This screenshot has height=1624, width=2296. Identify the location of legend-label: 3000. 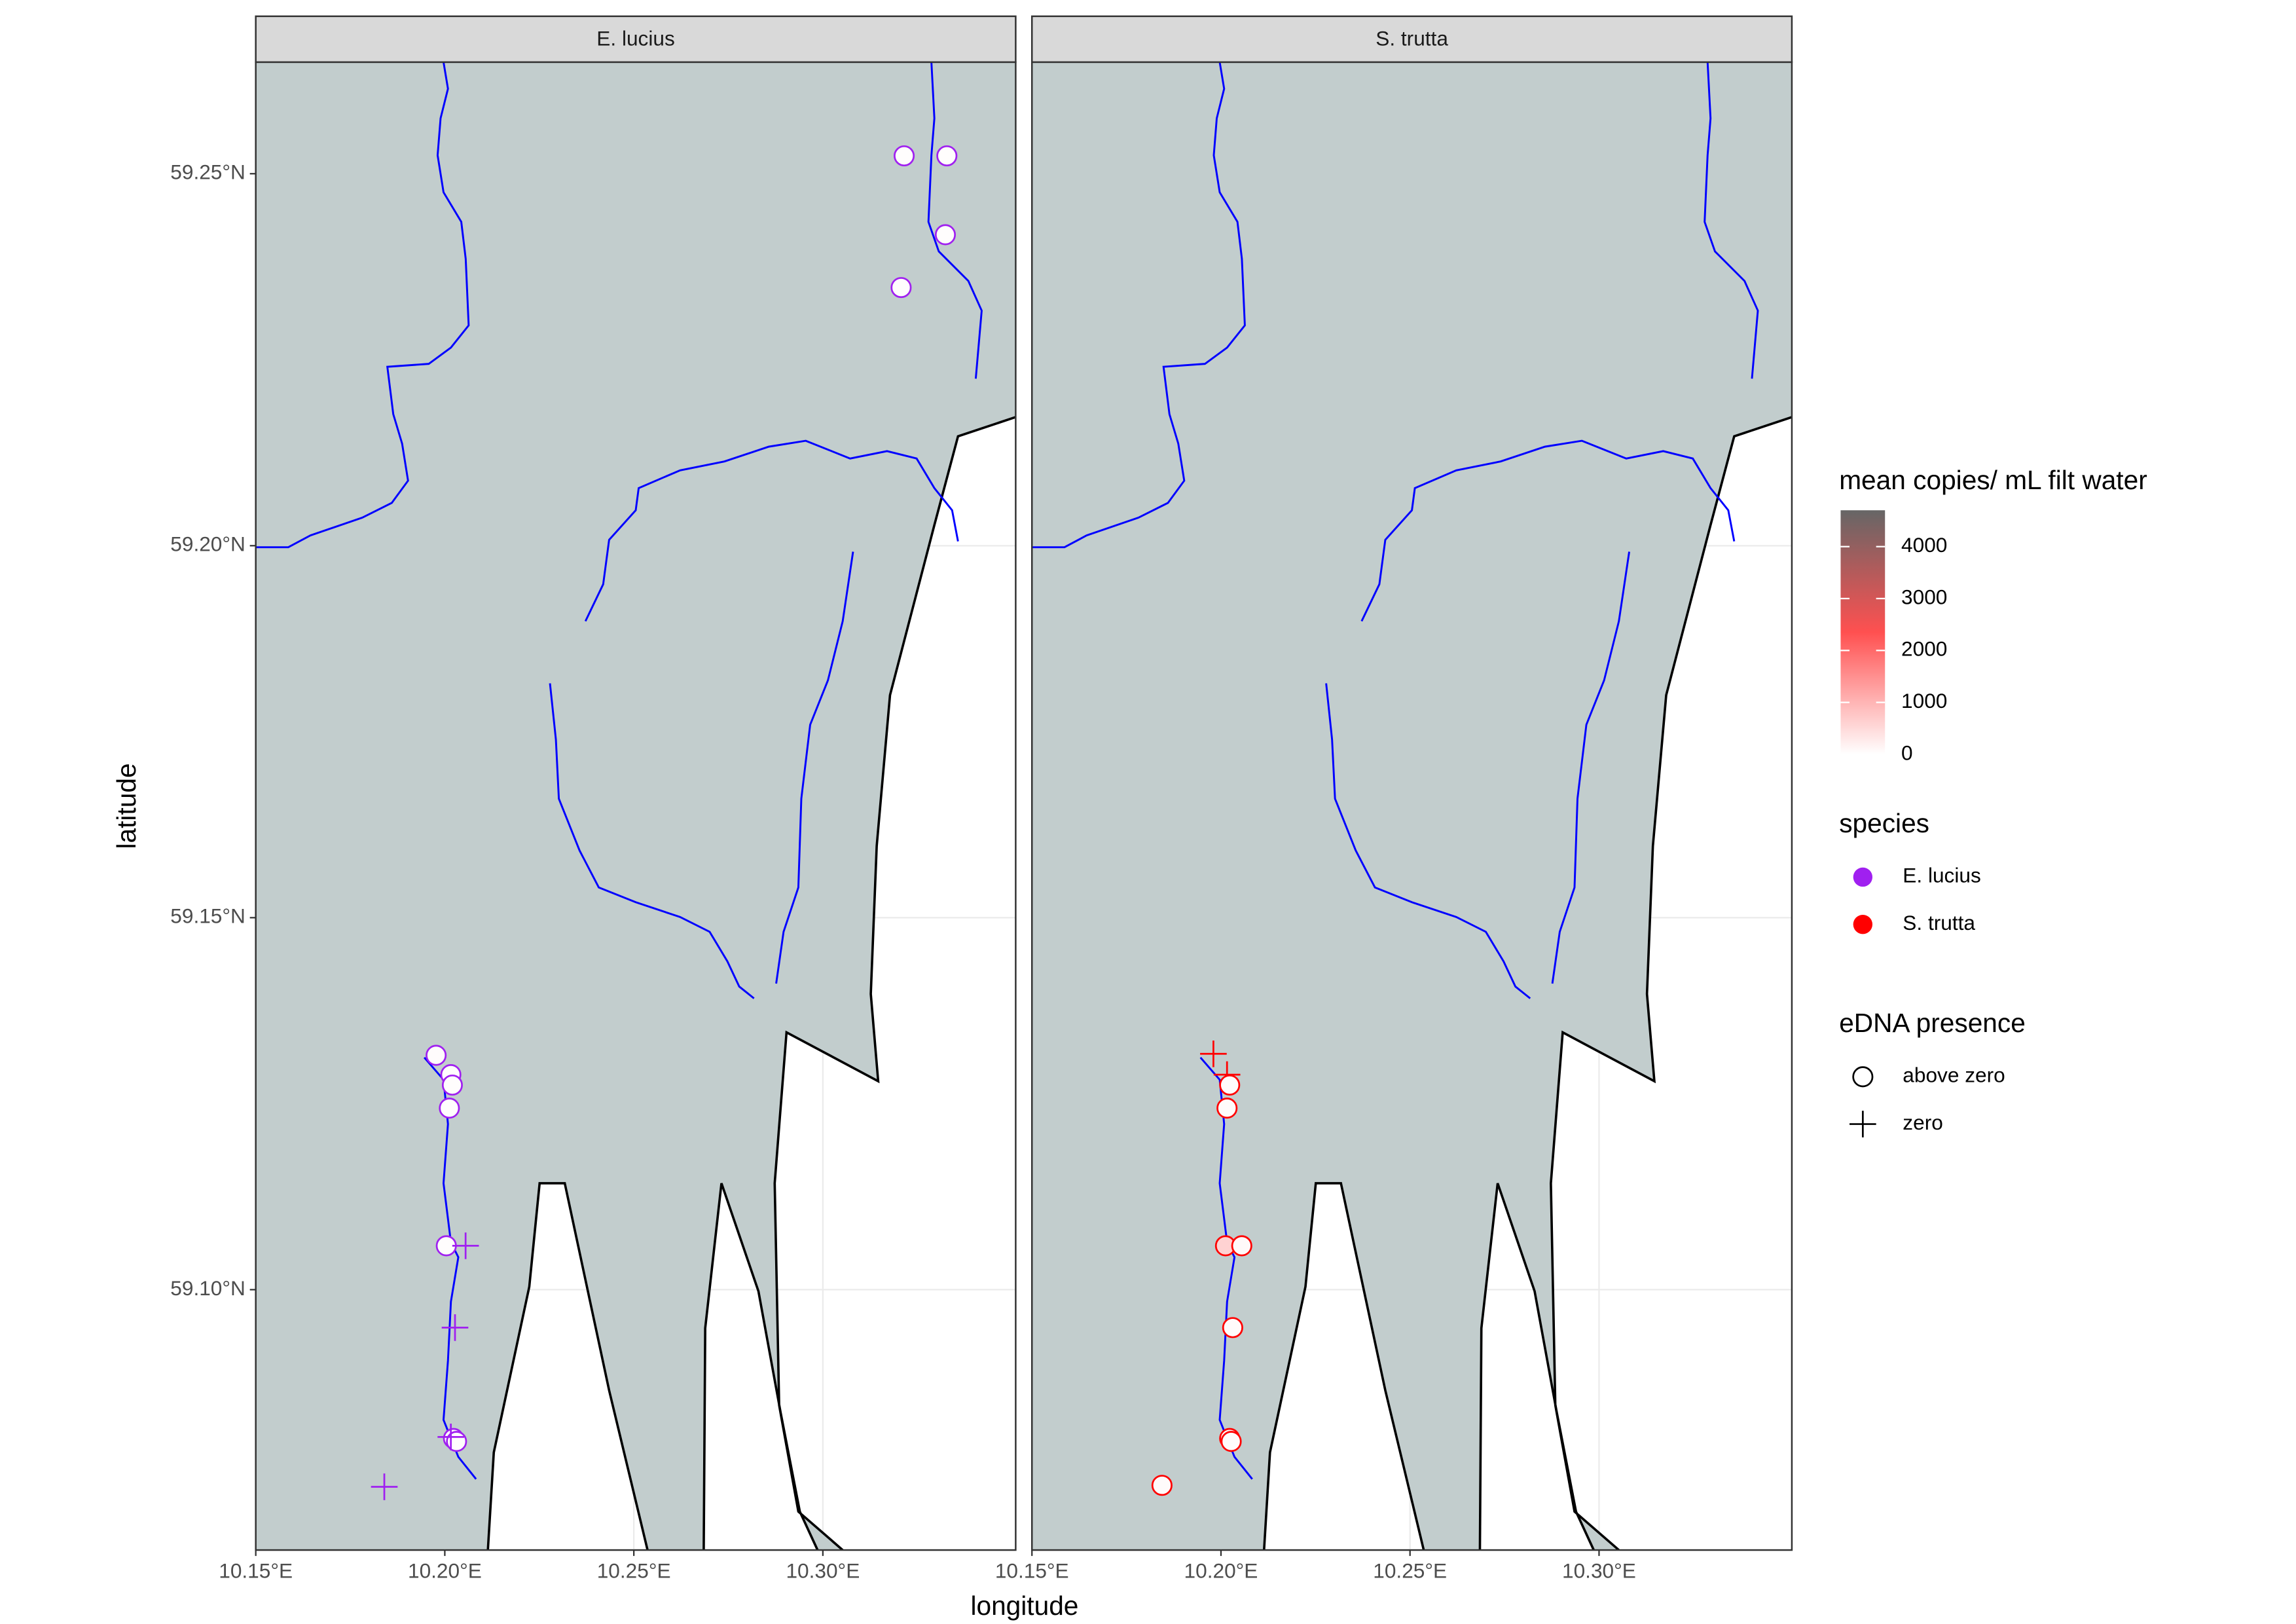
(1924, 596).